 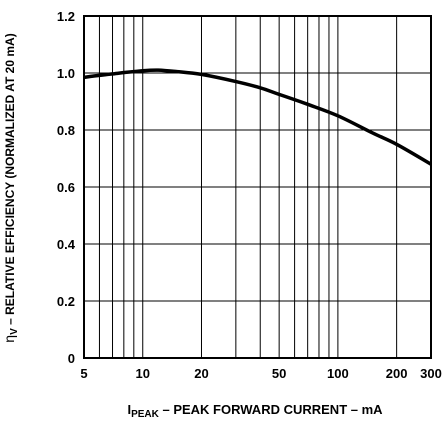 I want to click on y-tick-label: 0.8, so click(x=66, y=130).